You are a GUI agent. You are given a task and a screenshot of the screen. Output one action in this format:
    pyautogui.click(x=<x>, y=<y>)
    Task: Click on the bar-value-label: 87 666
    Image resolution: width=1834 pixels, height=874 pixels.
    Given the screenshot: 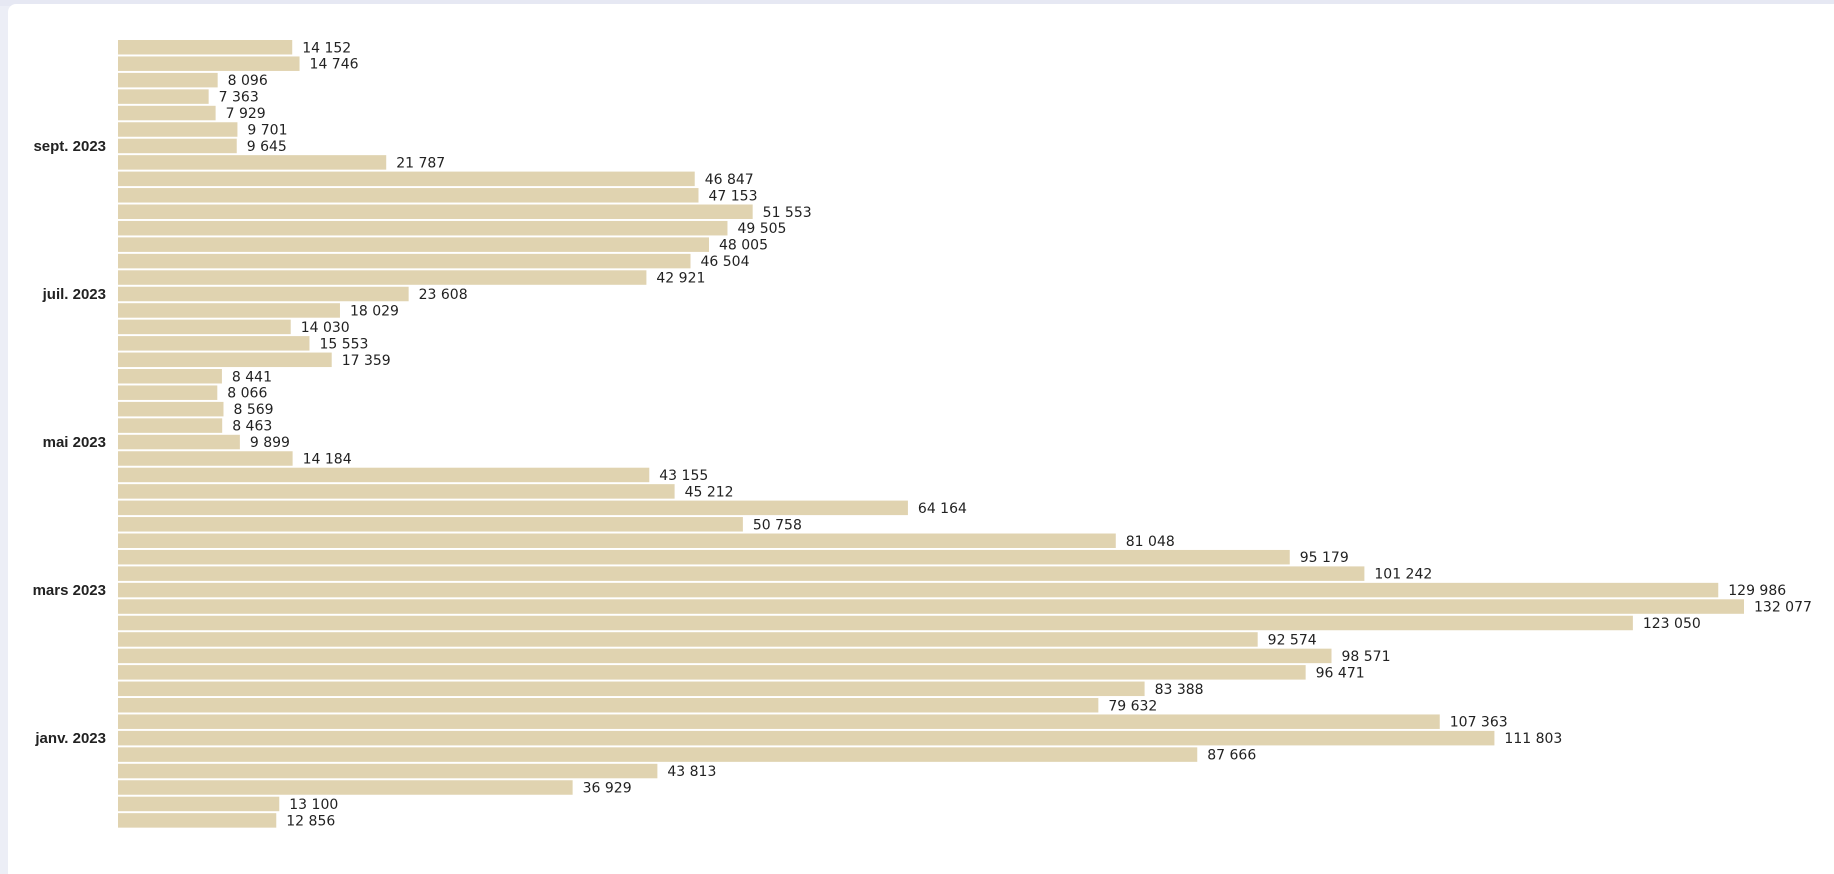 What is the action you would take?
    pyautogui.click(x=1231, y=756)
    